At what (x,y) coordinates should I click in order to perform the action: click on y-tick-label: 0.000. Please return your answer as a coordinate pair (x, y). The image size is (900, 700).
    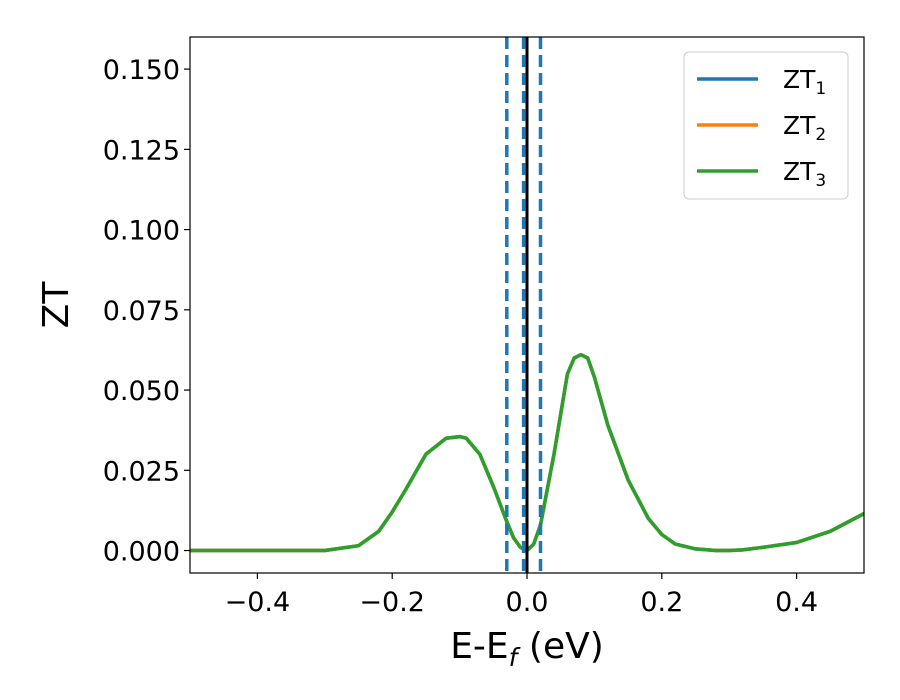
    Looking at the image, I should click on (141, 552).